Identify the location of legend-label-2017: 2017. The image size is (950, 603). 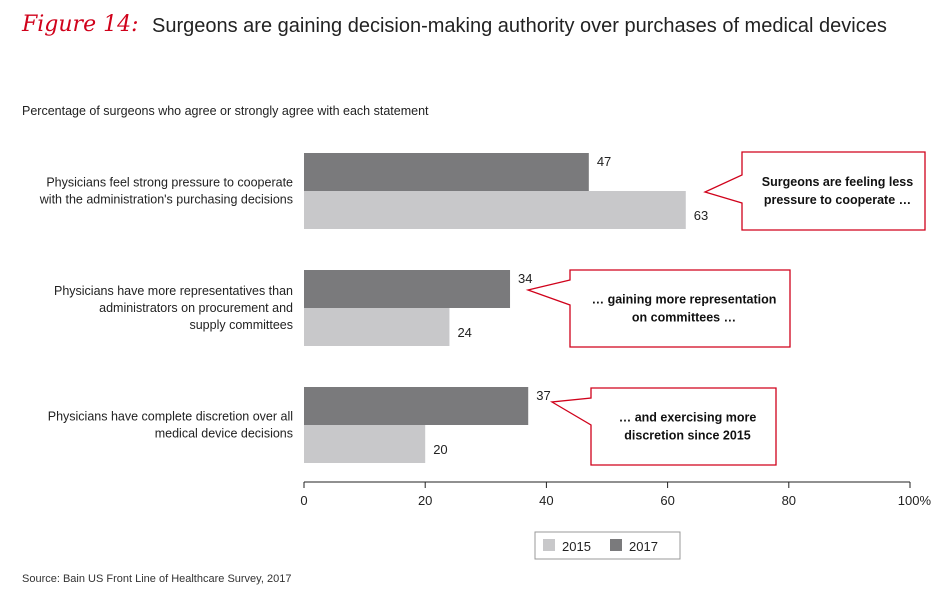
(643, 546).